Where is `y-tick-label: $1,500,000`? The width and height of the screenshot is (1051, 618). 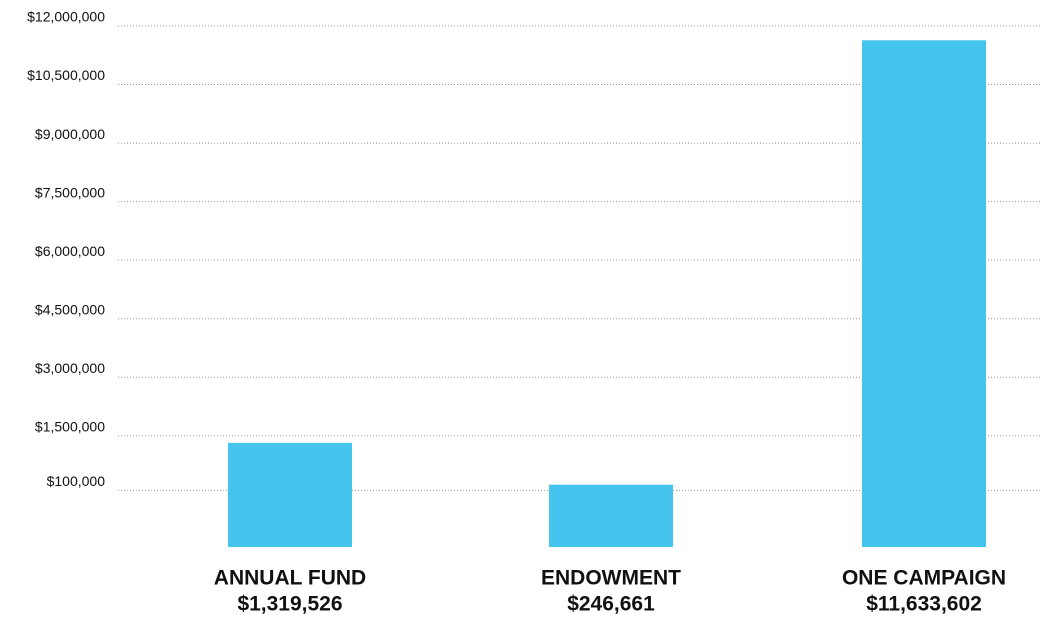 y-tick-label: $1,500,000 is located at coordinates (70, 426).